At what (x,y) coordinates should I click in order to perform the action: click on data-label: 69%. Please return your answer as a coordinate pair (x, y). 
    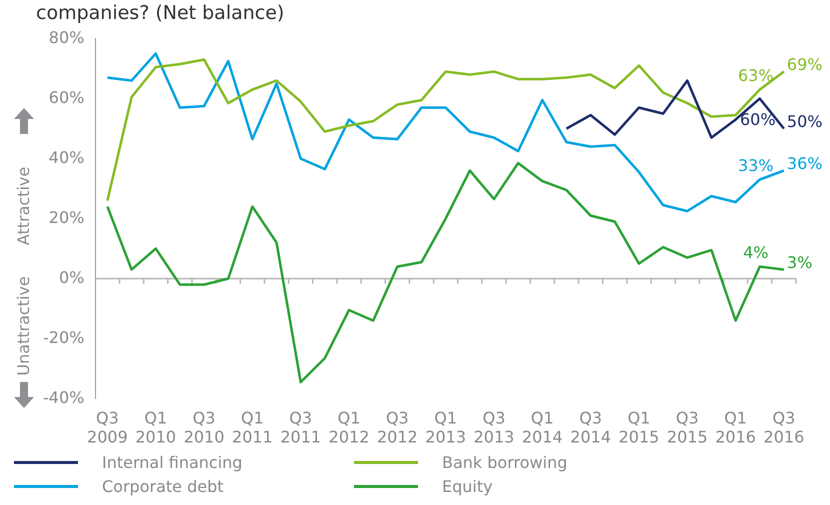
    Looking at the image, I should click on (804, 64).